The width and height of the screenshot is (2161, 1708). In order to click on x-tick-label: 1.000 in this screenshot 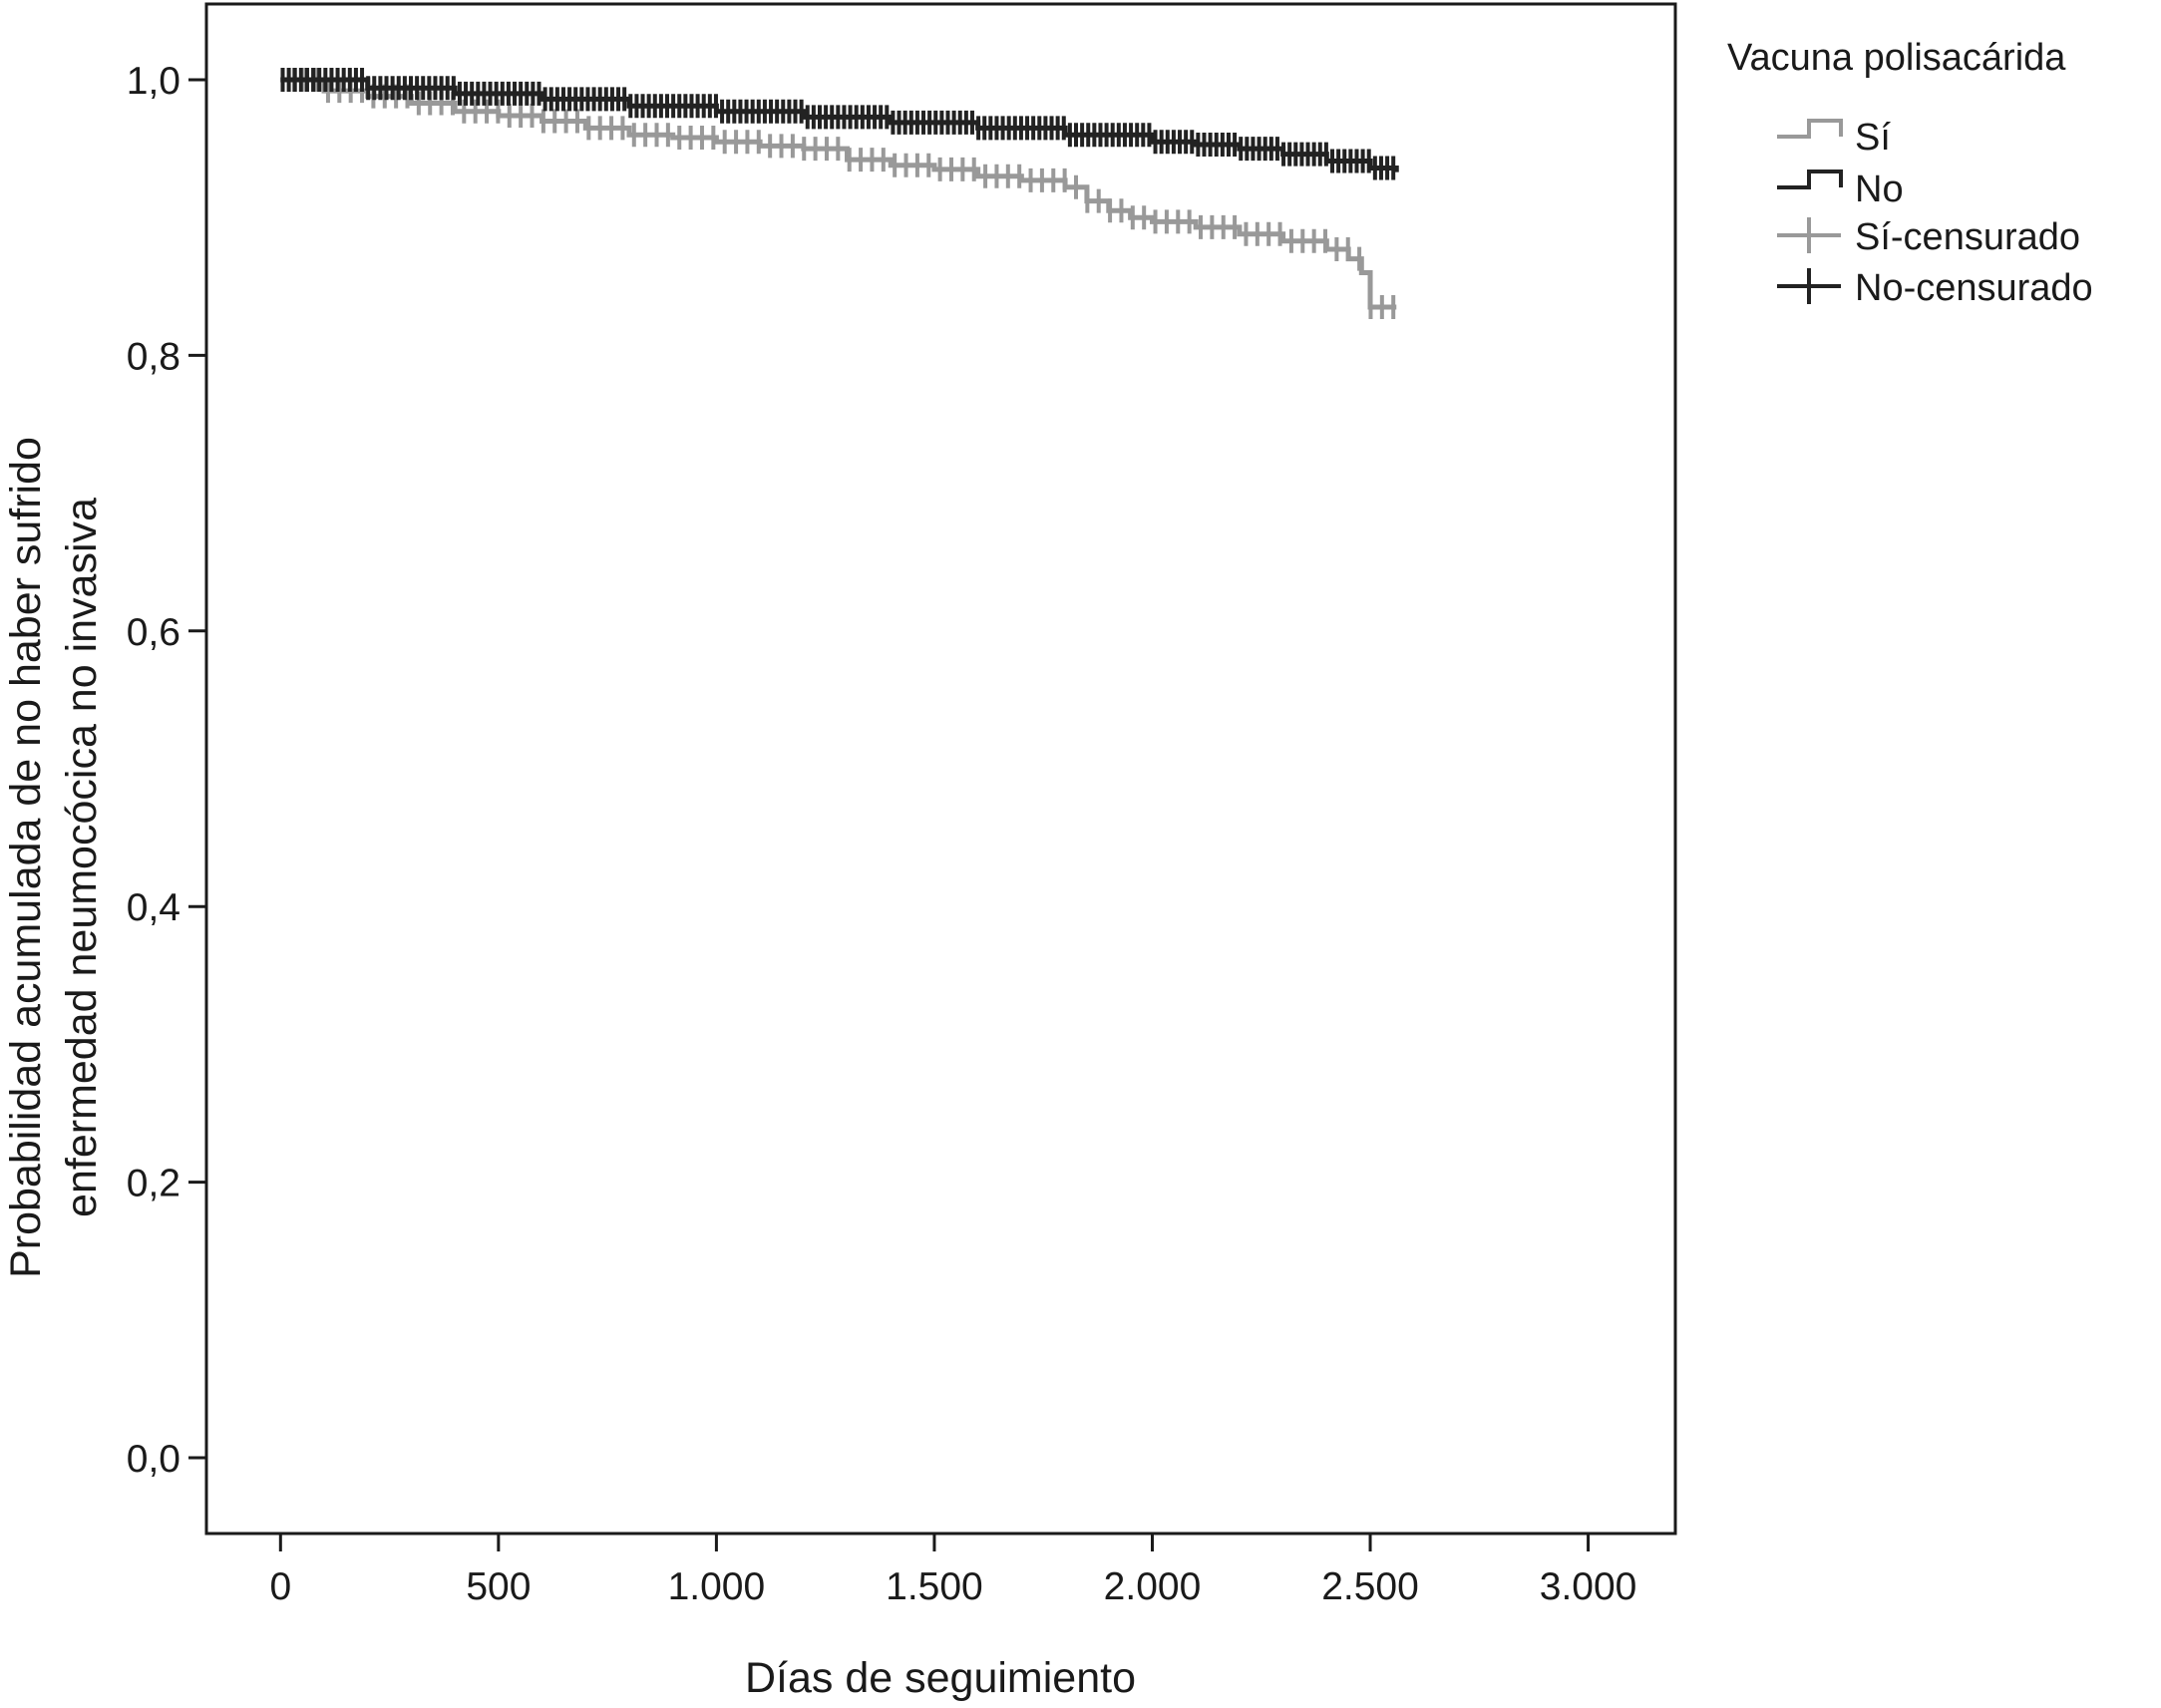, I will do `click(717, 1587)`.